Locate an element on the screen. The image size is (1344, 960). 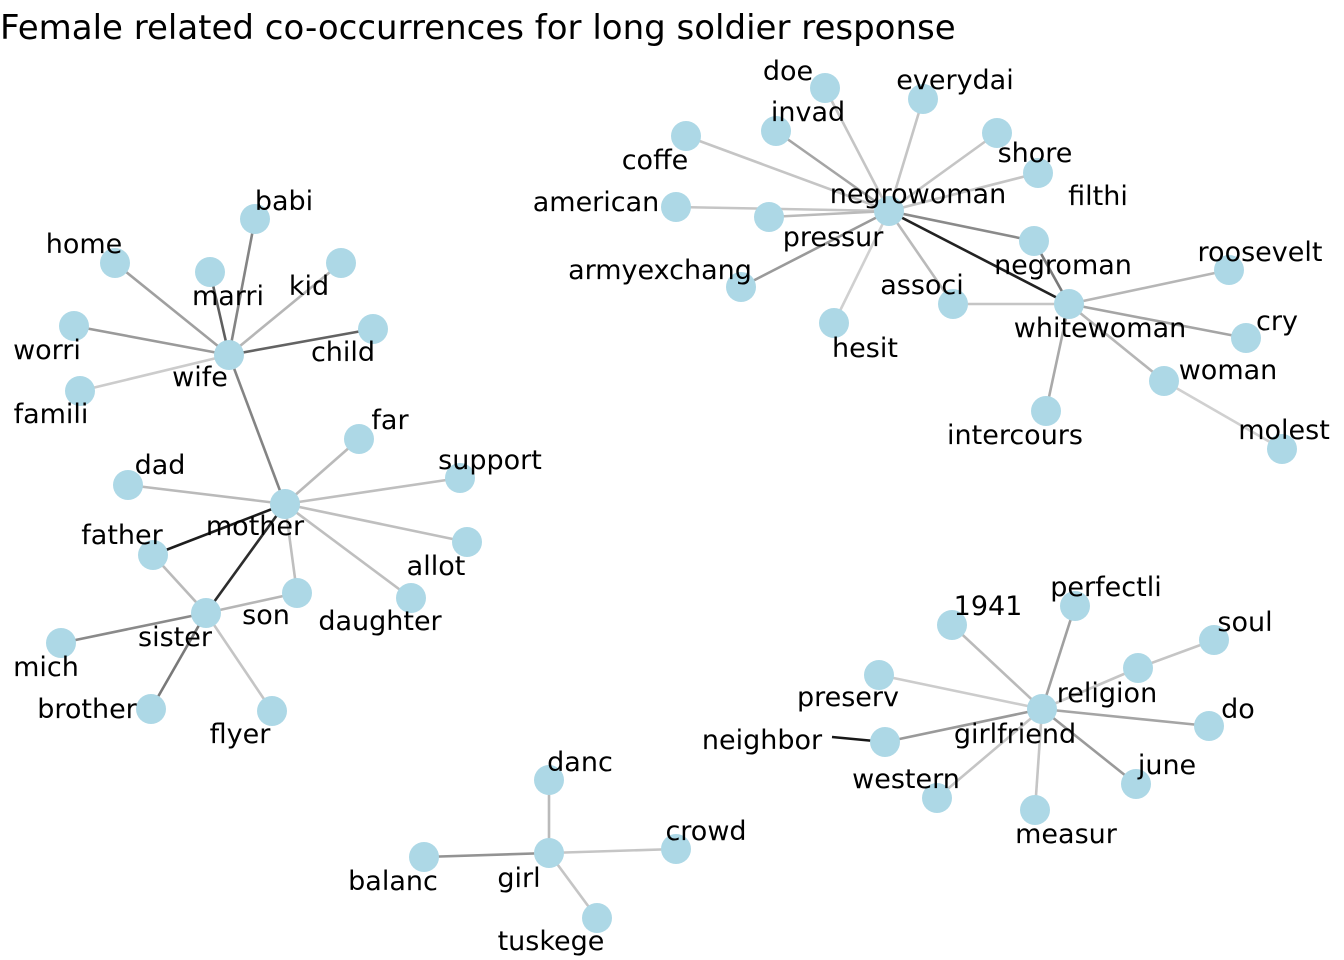
node-preserv is located at coordinates (879, 675).